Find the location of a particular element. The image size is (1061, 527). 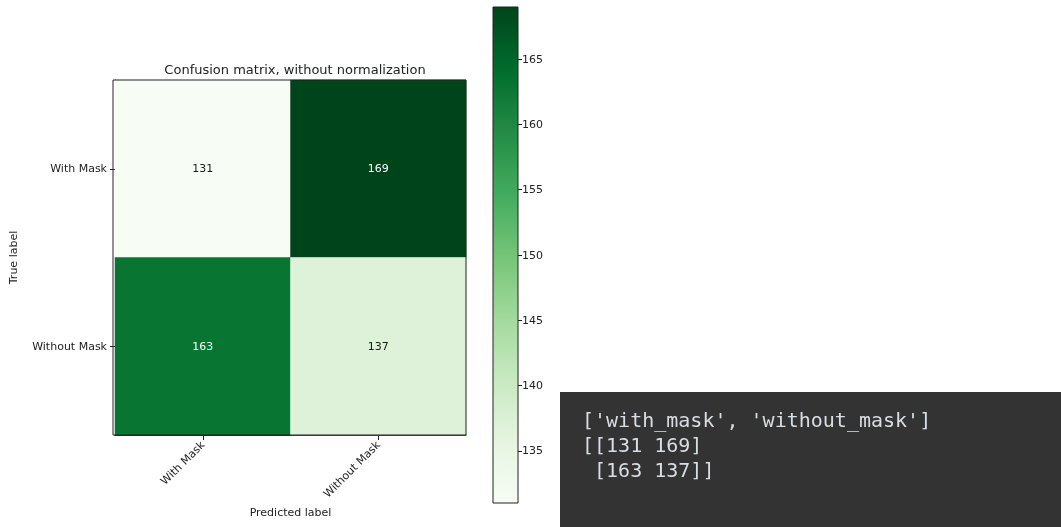

data-label: 169 is located at coordinates (378, 169).